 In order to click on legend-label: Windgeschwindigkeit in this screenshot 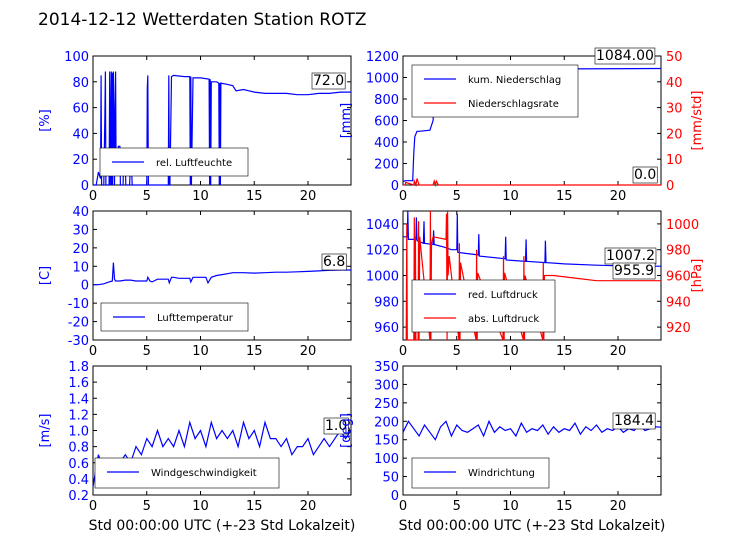, I will do `click(204, 473)`.